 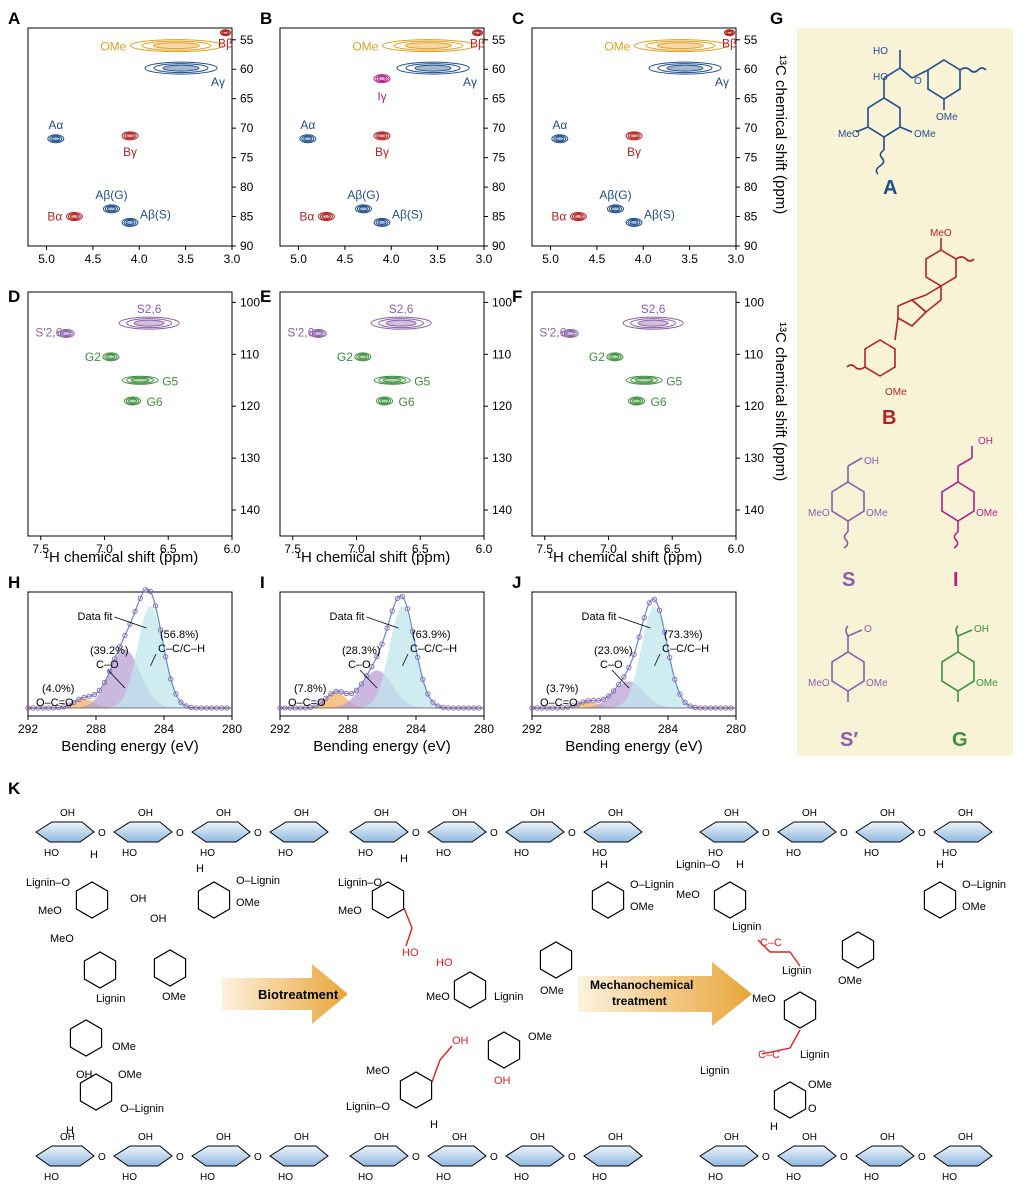 What do you see at coordinates (247, 187) in the screenshot?
I see `y-tick-label: 80` at bounding box center [247, 187].